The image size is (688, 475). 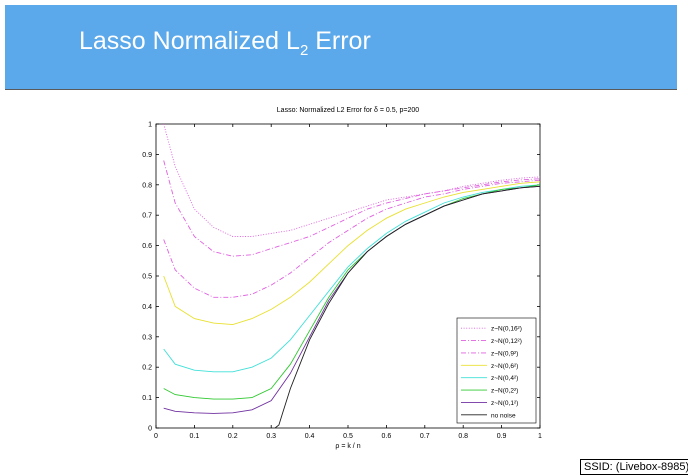 I want to click on x-tick-label: 0.7, so click(x=425, y=436).